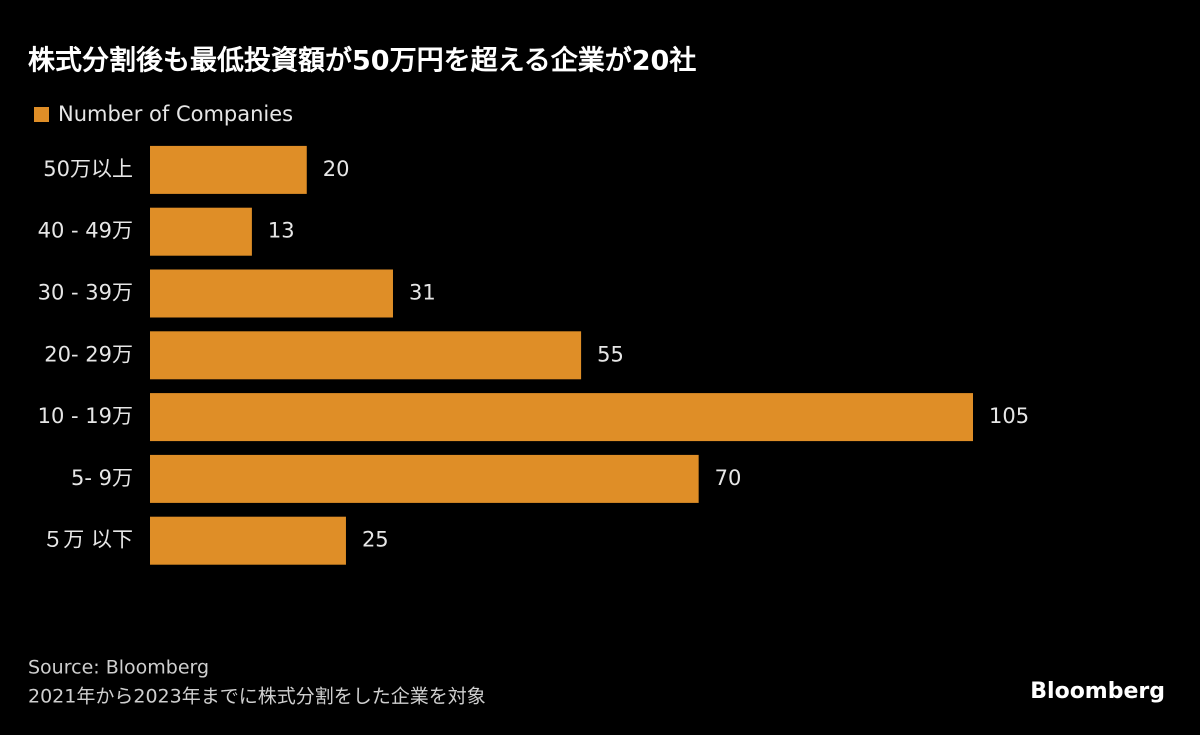  I want to click on y-tick-label: 20- 29万, so click(88, 354).